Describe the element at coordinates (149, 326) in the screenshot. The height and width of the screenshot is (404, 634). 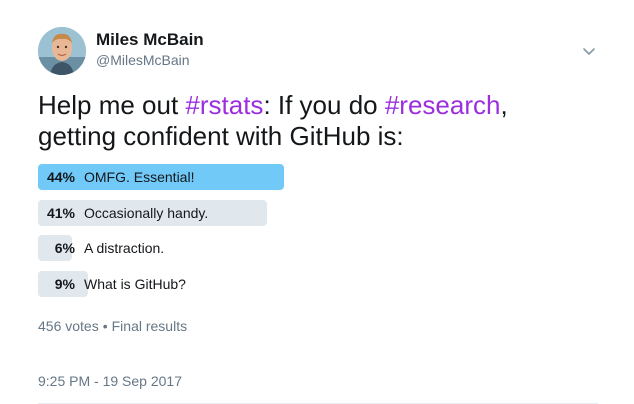
I see `poll-status: Final results` at that location.